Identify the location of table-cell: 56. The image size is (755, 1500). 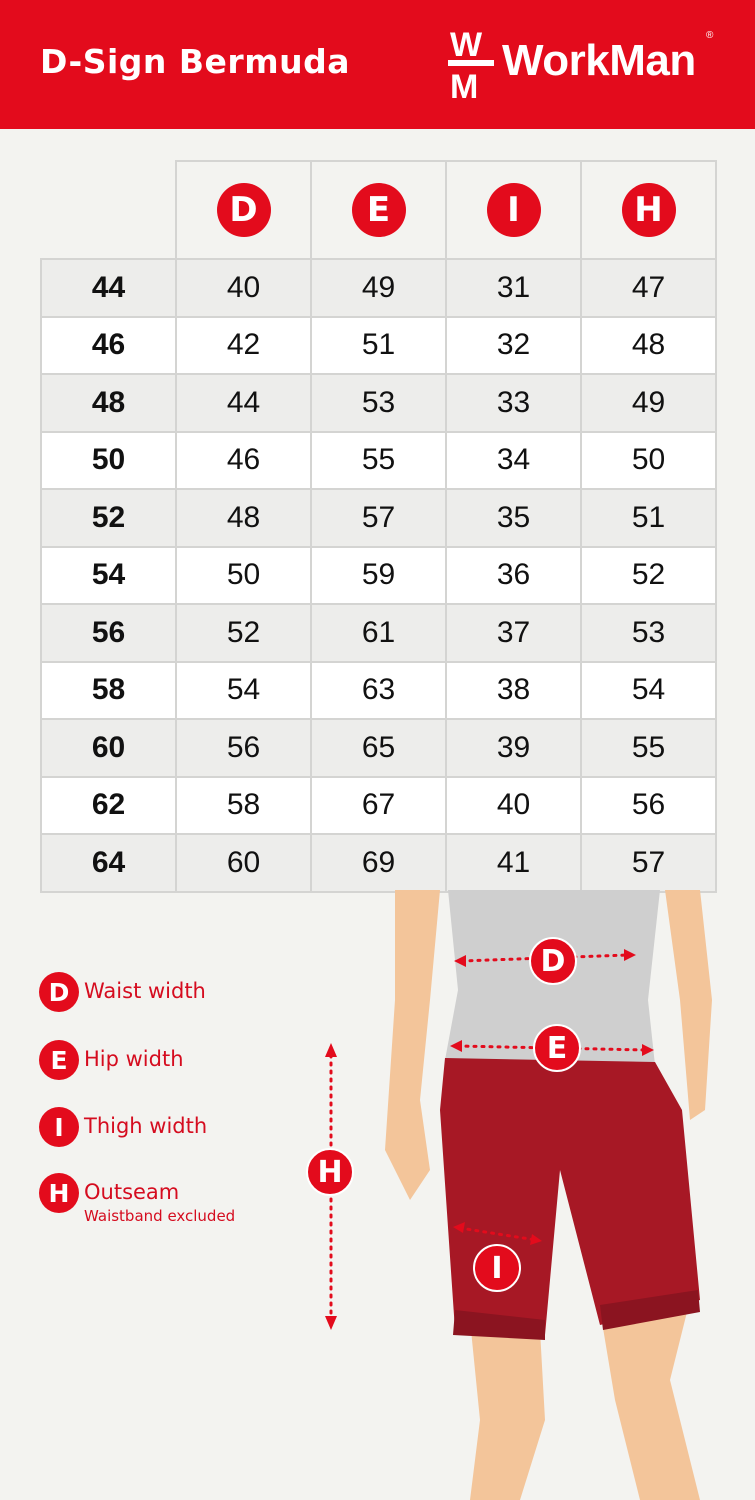
(243, 748).